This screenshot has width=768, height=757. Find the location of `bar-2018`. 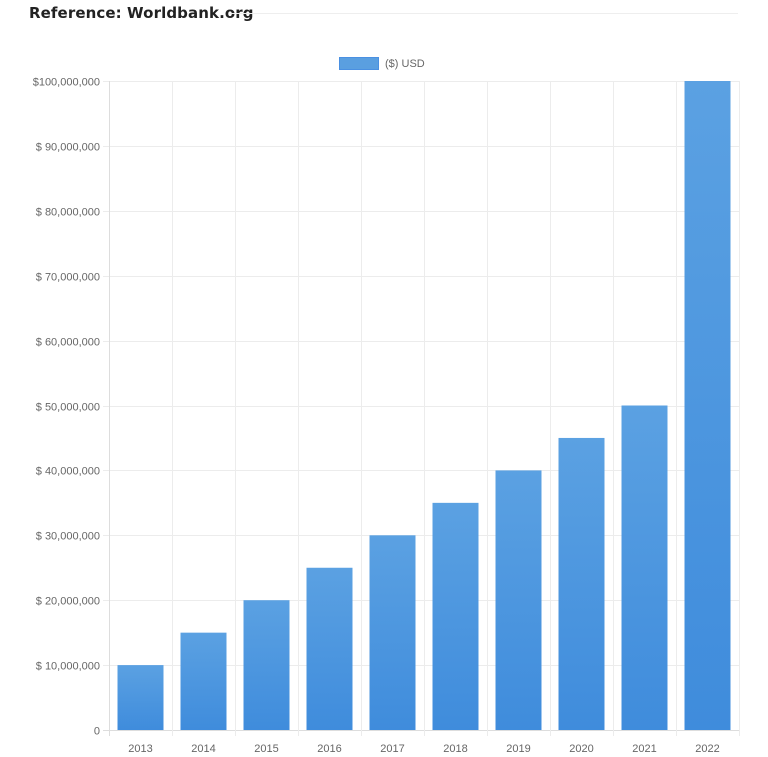

bar-2018 is located at coordinates (455, 616).